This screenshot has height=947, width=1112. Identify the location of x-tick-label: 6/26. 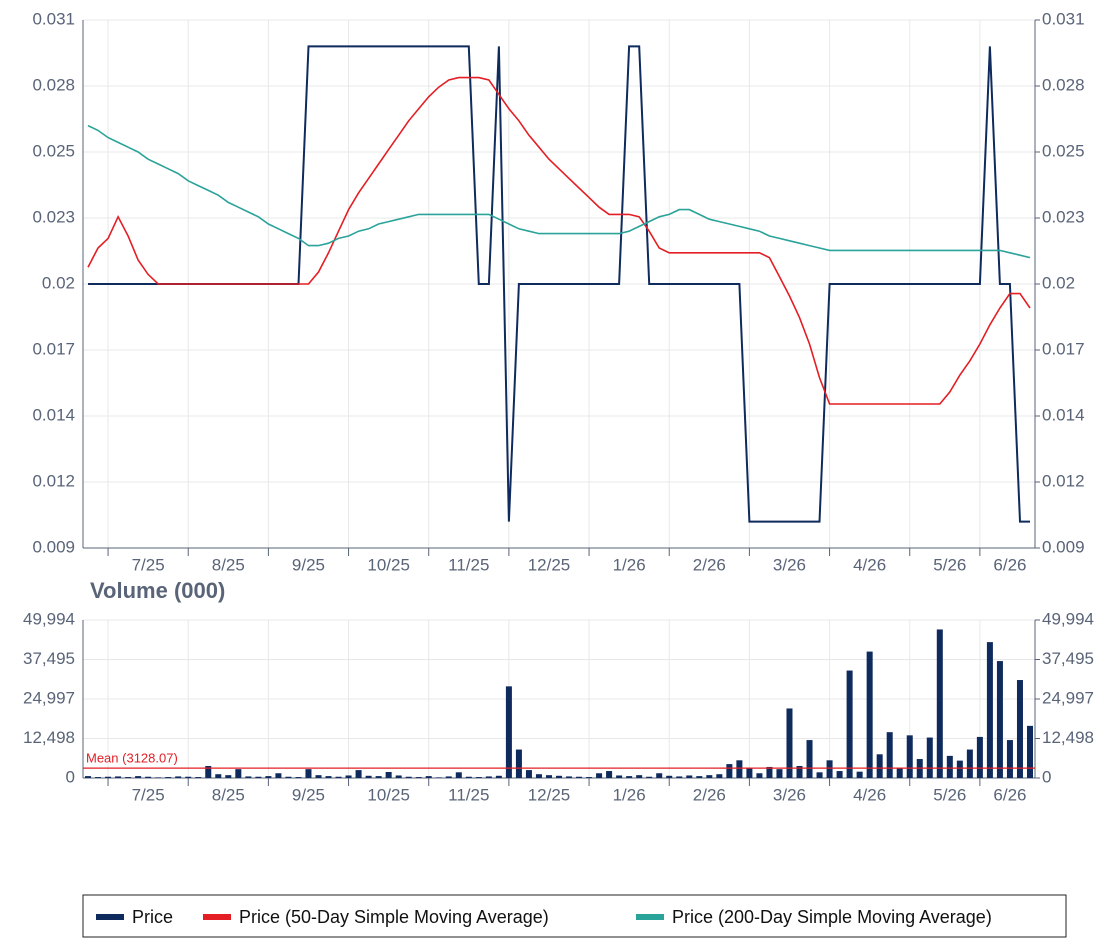
(1009, 564).